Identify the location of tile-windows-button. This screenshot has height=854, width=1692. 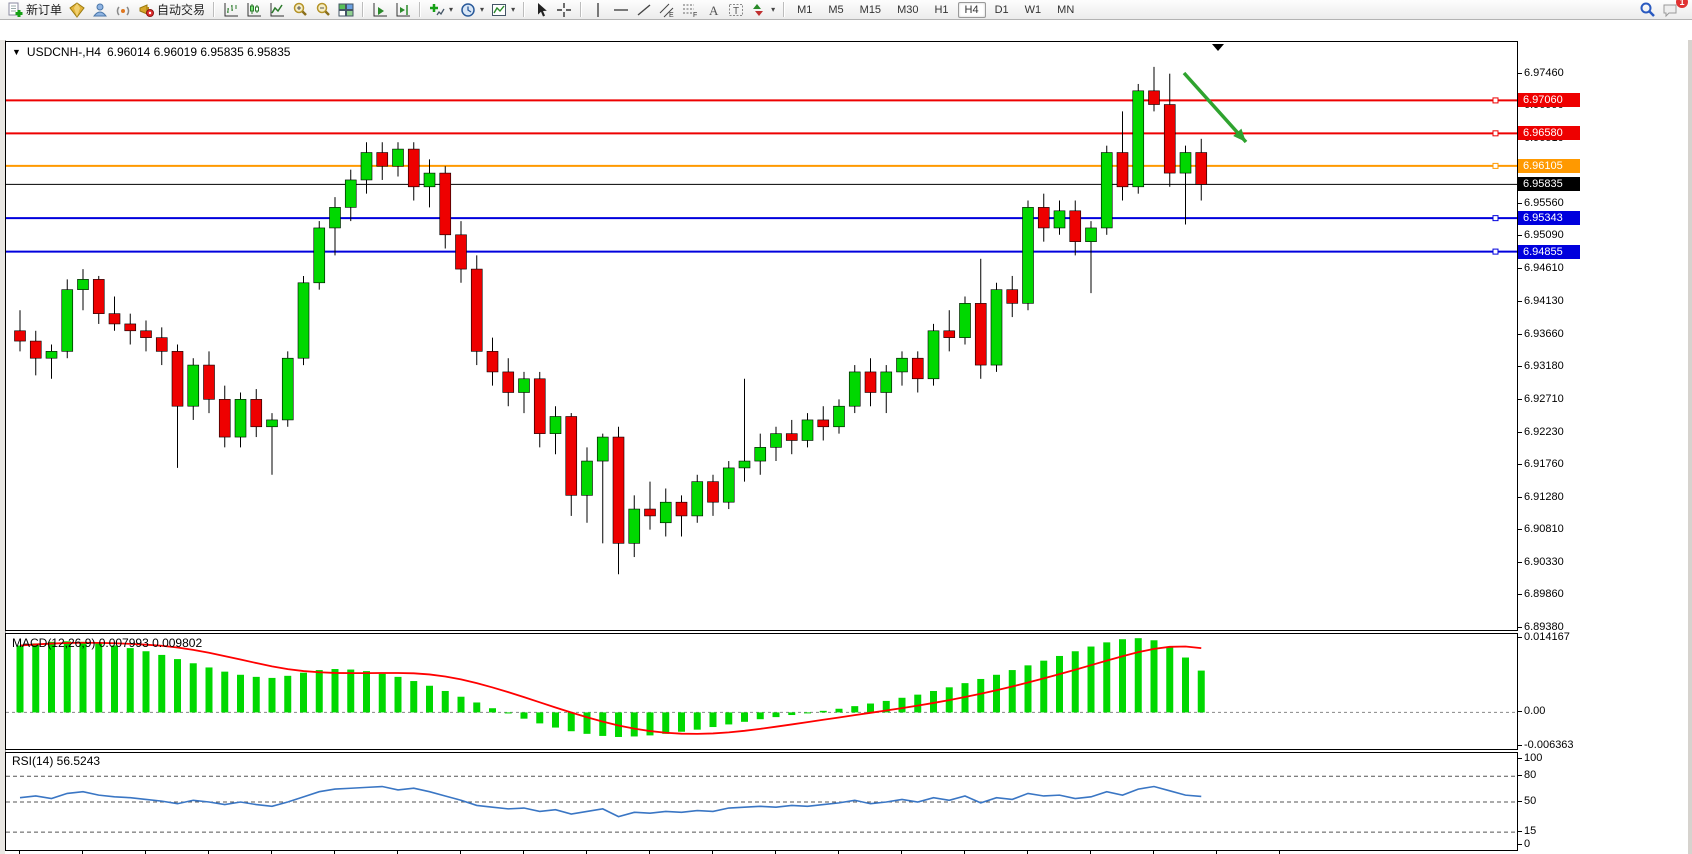
(346, 10).